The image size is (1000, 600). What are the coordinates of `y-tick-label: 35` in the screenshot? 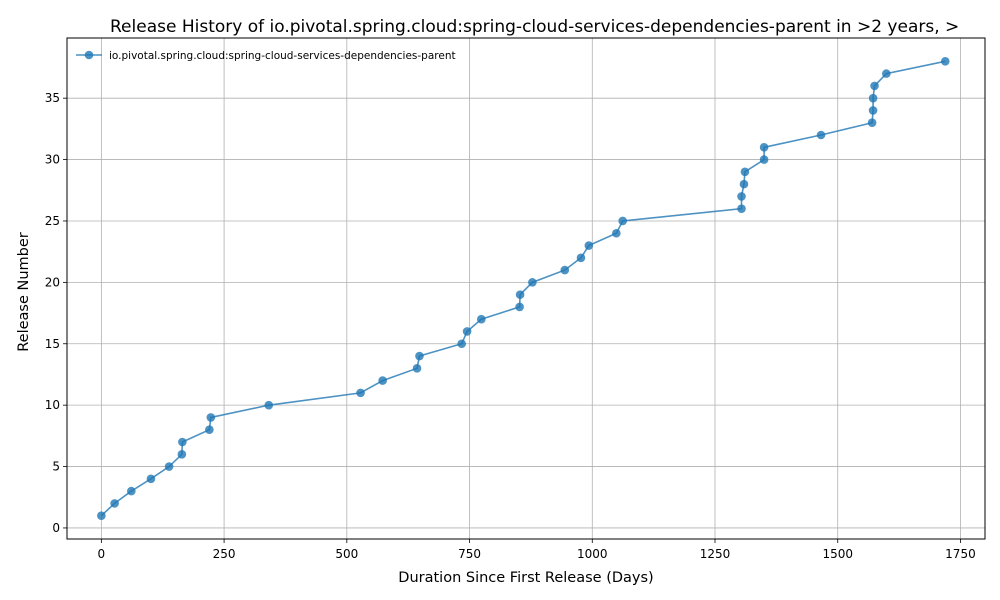 It's located at (52, 98).